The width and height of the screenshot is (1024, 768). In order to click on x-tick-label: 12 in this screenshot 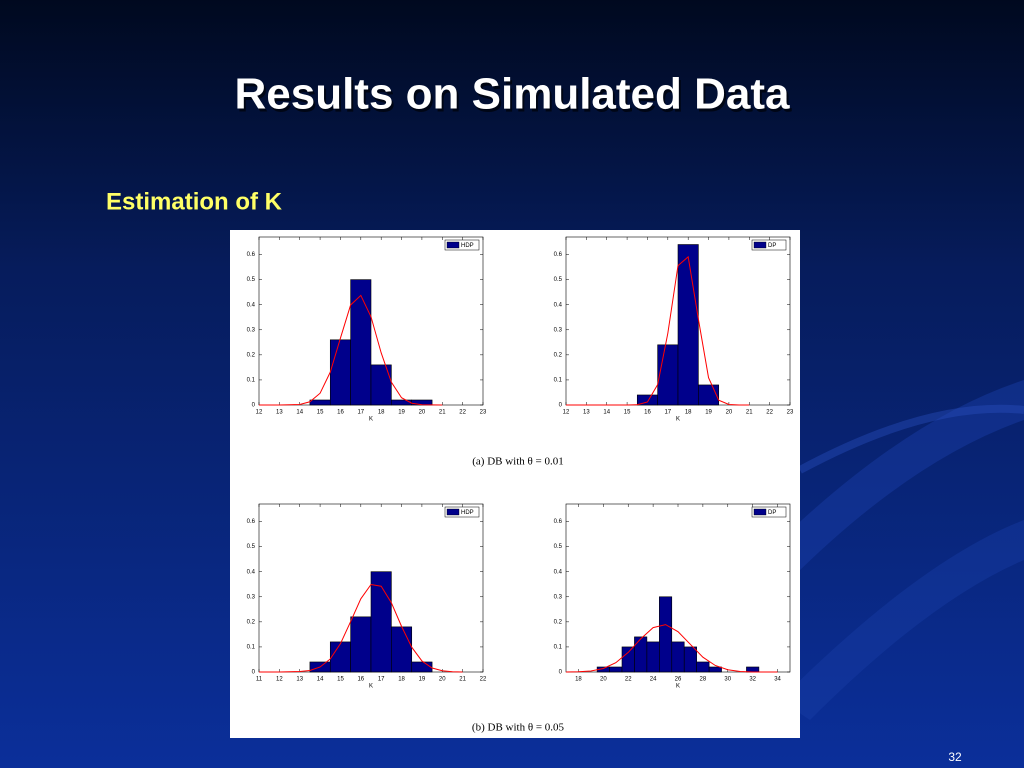, I will do `click(566, 413)`.